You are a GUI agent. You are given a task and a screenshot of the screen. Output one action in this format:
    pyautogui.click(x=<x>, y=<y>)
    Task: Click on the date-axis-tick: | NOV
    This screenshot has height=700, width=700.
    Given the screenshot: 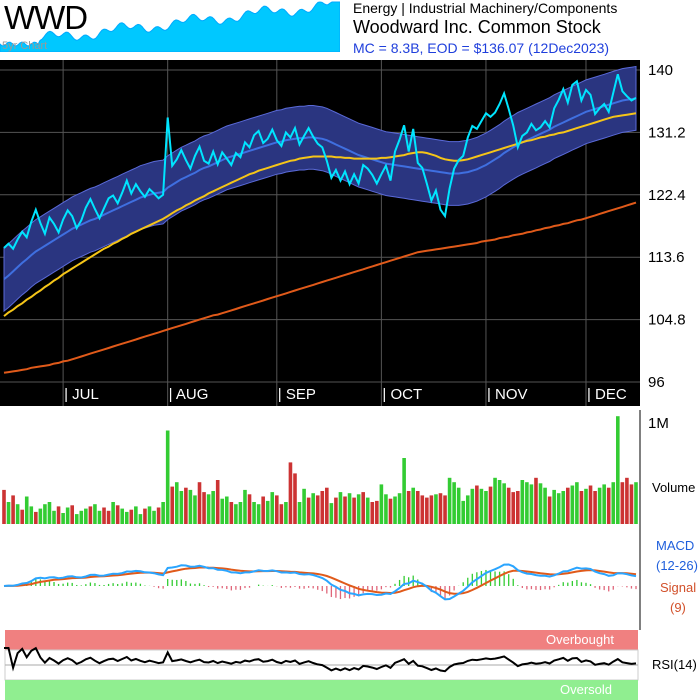 What is the action you would take?
    pyautogui.click(x=507, y=394)
    